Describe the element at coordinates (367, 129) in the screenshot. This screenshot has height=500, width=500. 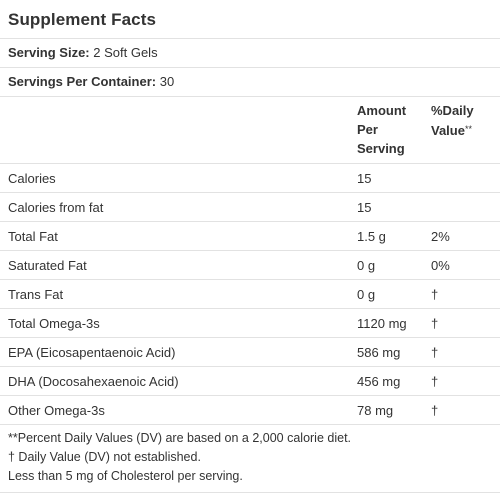
I see `amount-header-line: Per` at that location.